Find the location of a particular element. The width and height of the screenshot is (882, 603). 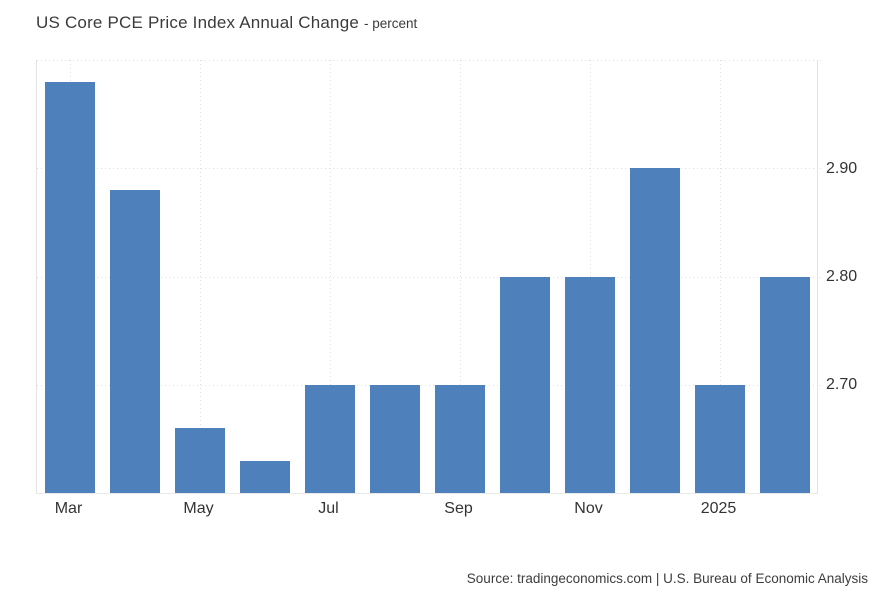

x-axis-label: May is located at coordinates (198, 508).